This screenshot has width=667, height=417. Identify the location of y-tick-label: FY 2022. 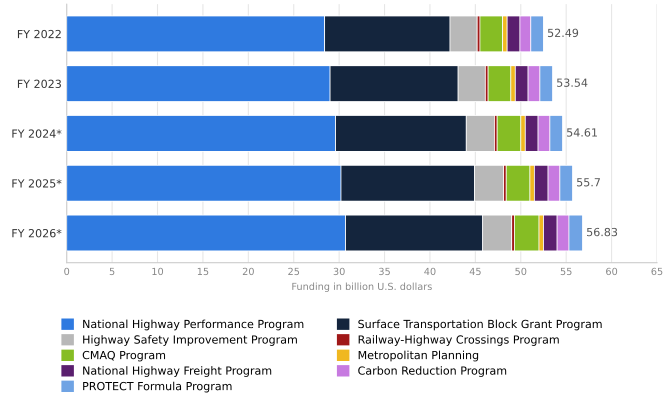
(39, 34).